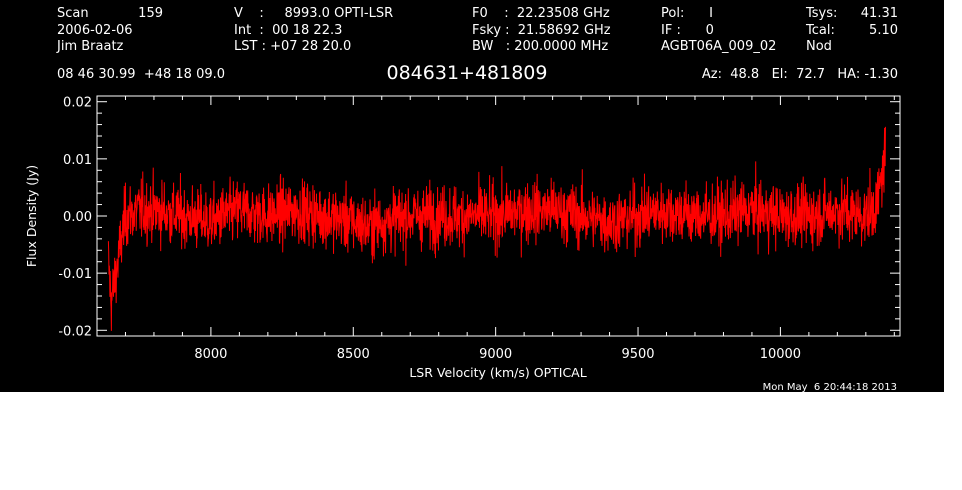 The height and width of the screenshot is (490, 962). Describe the element at coordinates (467, 73) in the screenshot. I see `source-name: 084631+481809` at that location.